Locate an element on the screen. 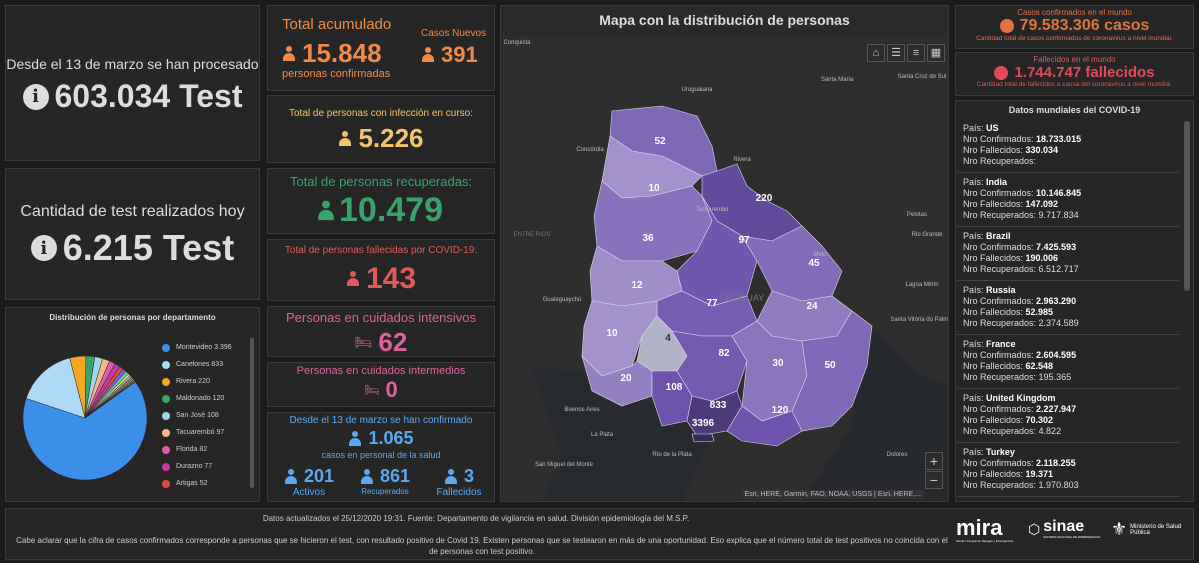  legend-scrollbar is located at coordinates (252, 413).